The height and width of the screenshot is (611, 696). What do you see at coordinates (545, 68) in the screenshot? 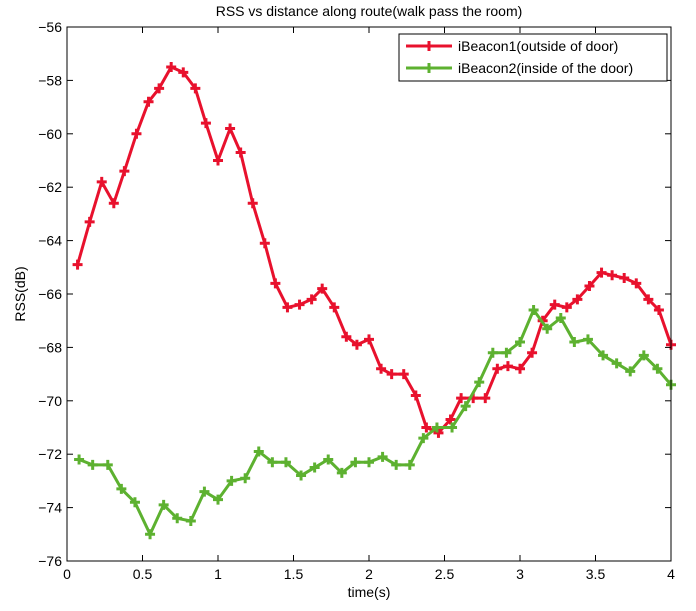
I see `legend-label: iBeacon2(inside of the door)` at bounding box center [545, 68].